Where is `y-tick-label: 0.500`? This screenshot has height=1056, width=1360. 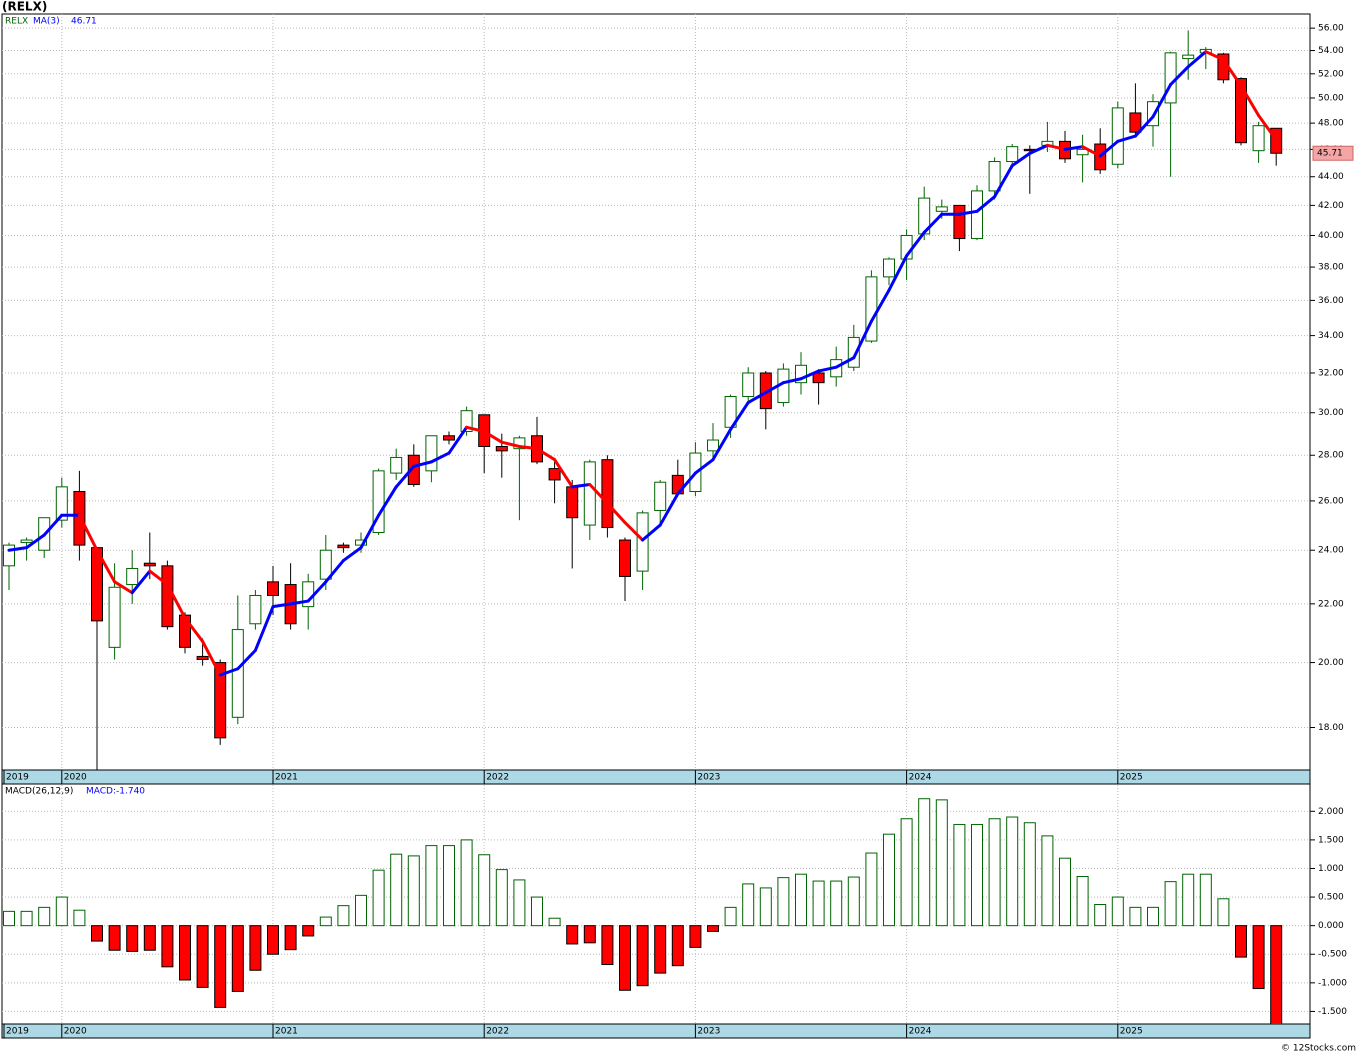
y-tick-label: 0.500 is located at coordinates (1331, 898).